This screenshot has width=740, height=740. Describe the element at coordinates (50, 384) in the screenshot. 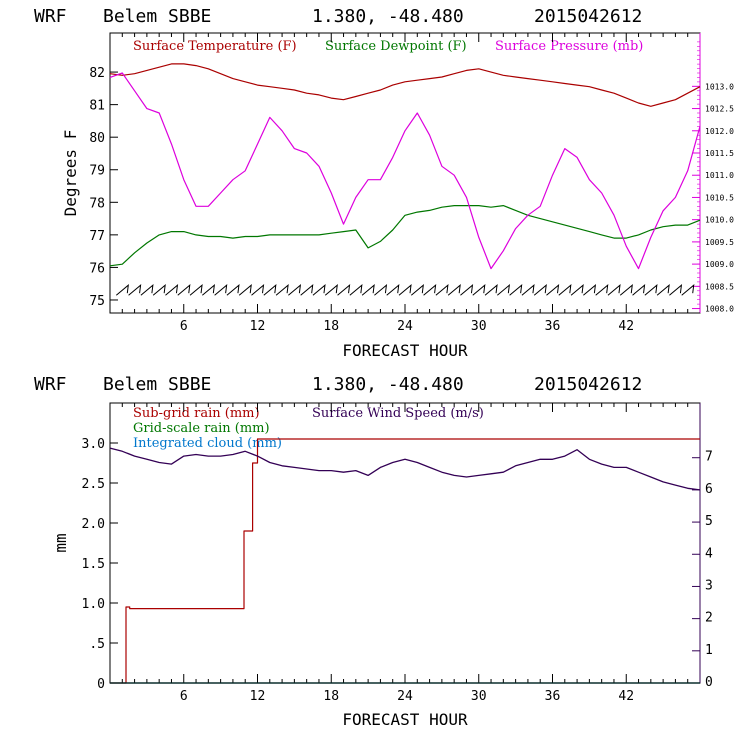

I see `bottom-header-model: WRF` at that location.